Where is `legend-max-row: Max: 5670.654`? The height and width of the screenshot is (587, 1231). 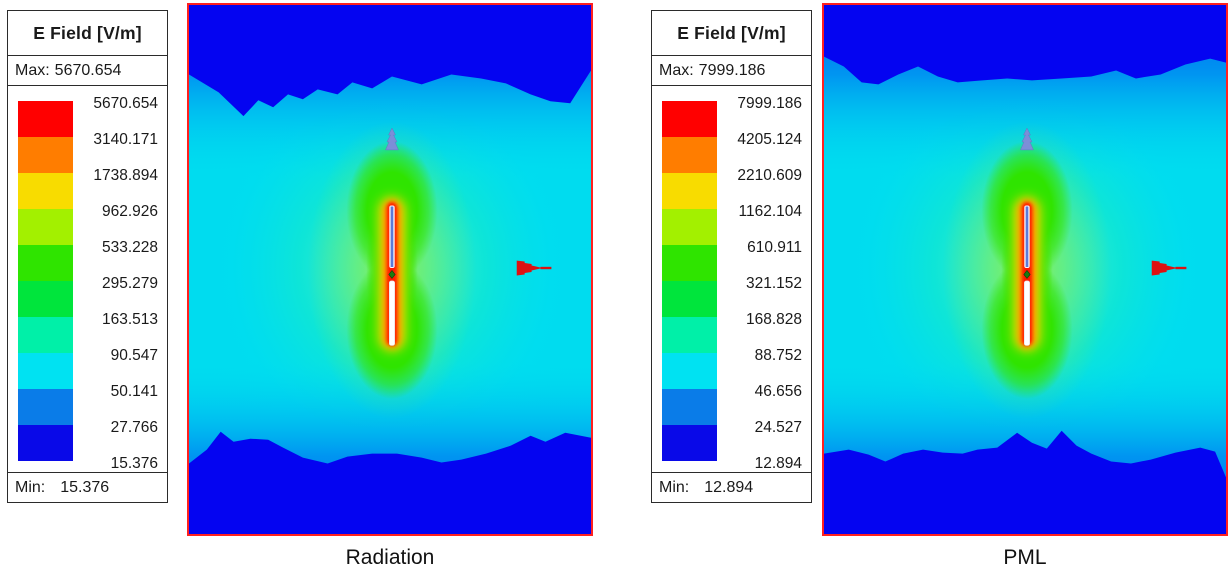
legend-max-row: Max: 5670.654 is located at coordinates (87, 71).